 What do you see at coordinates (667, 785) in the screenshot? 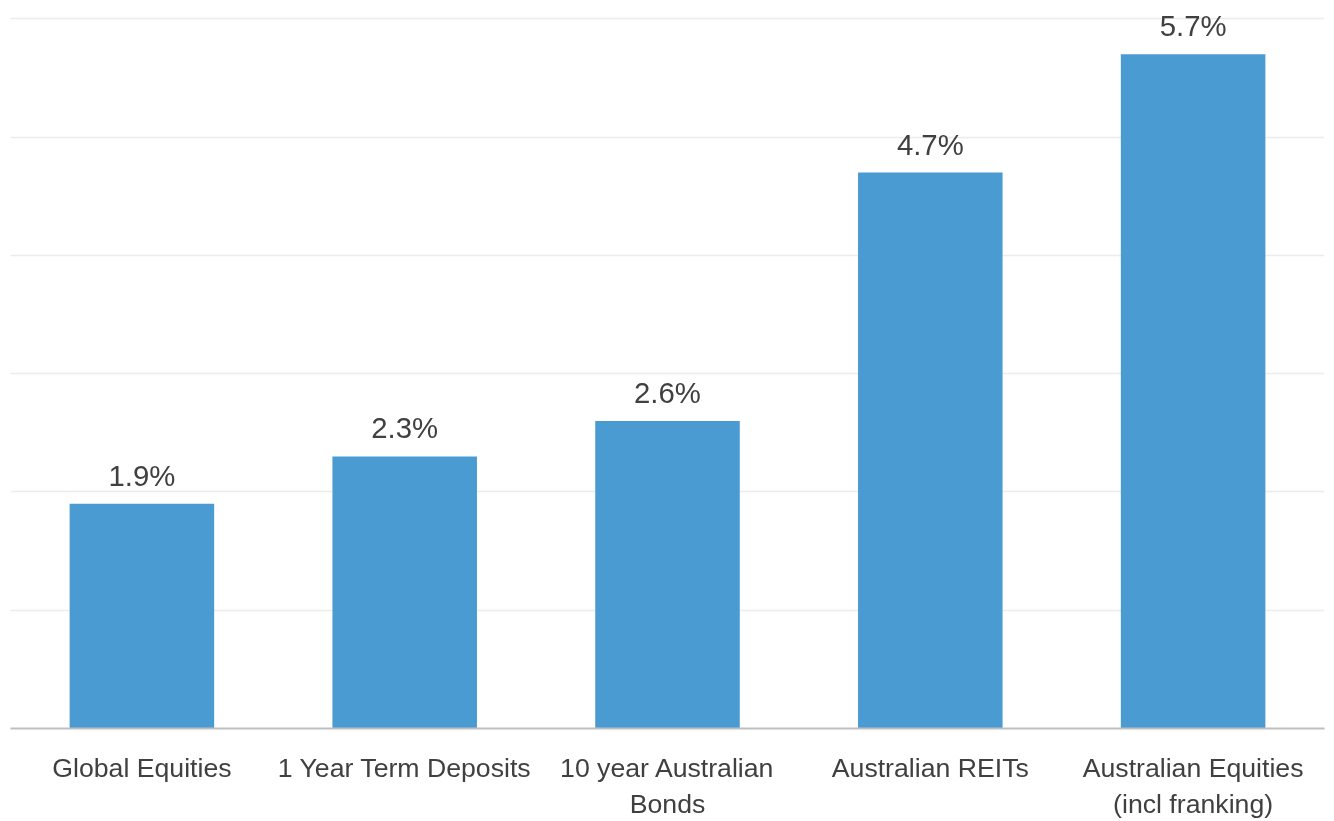
I see `x-tick-label: 10 year Australian Bonds` at bounding box center [667, 785].